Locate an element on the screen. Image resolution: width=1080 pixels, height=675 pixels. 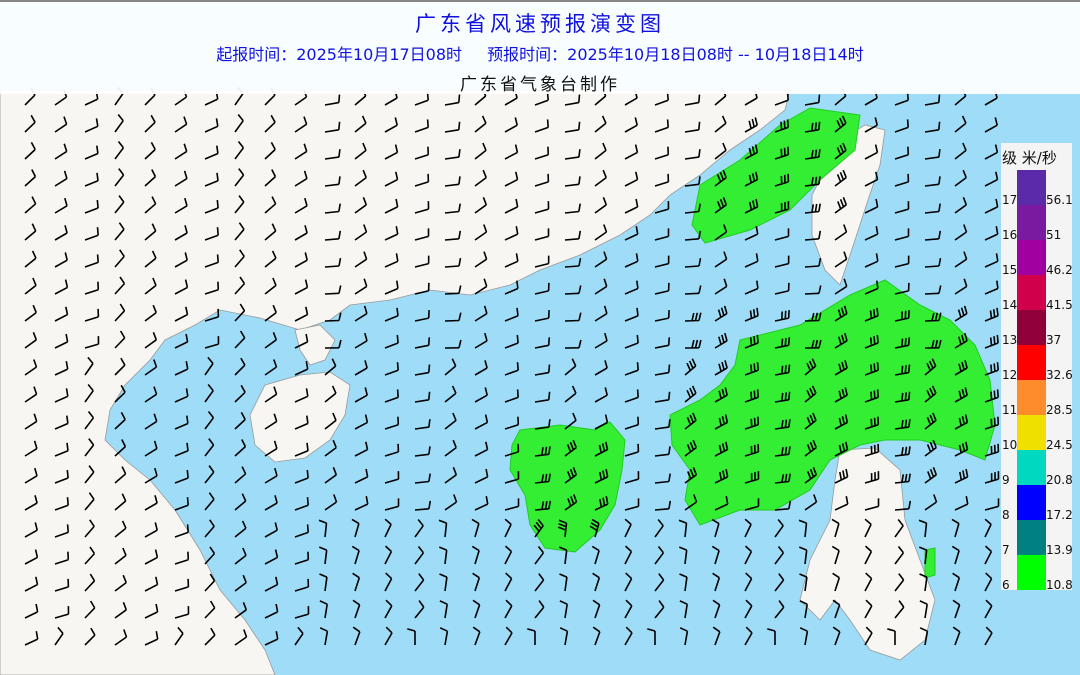
map-title: 广东省风速预报演变图 is located at coordinates (540, 24).